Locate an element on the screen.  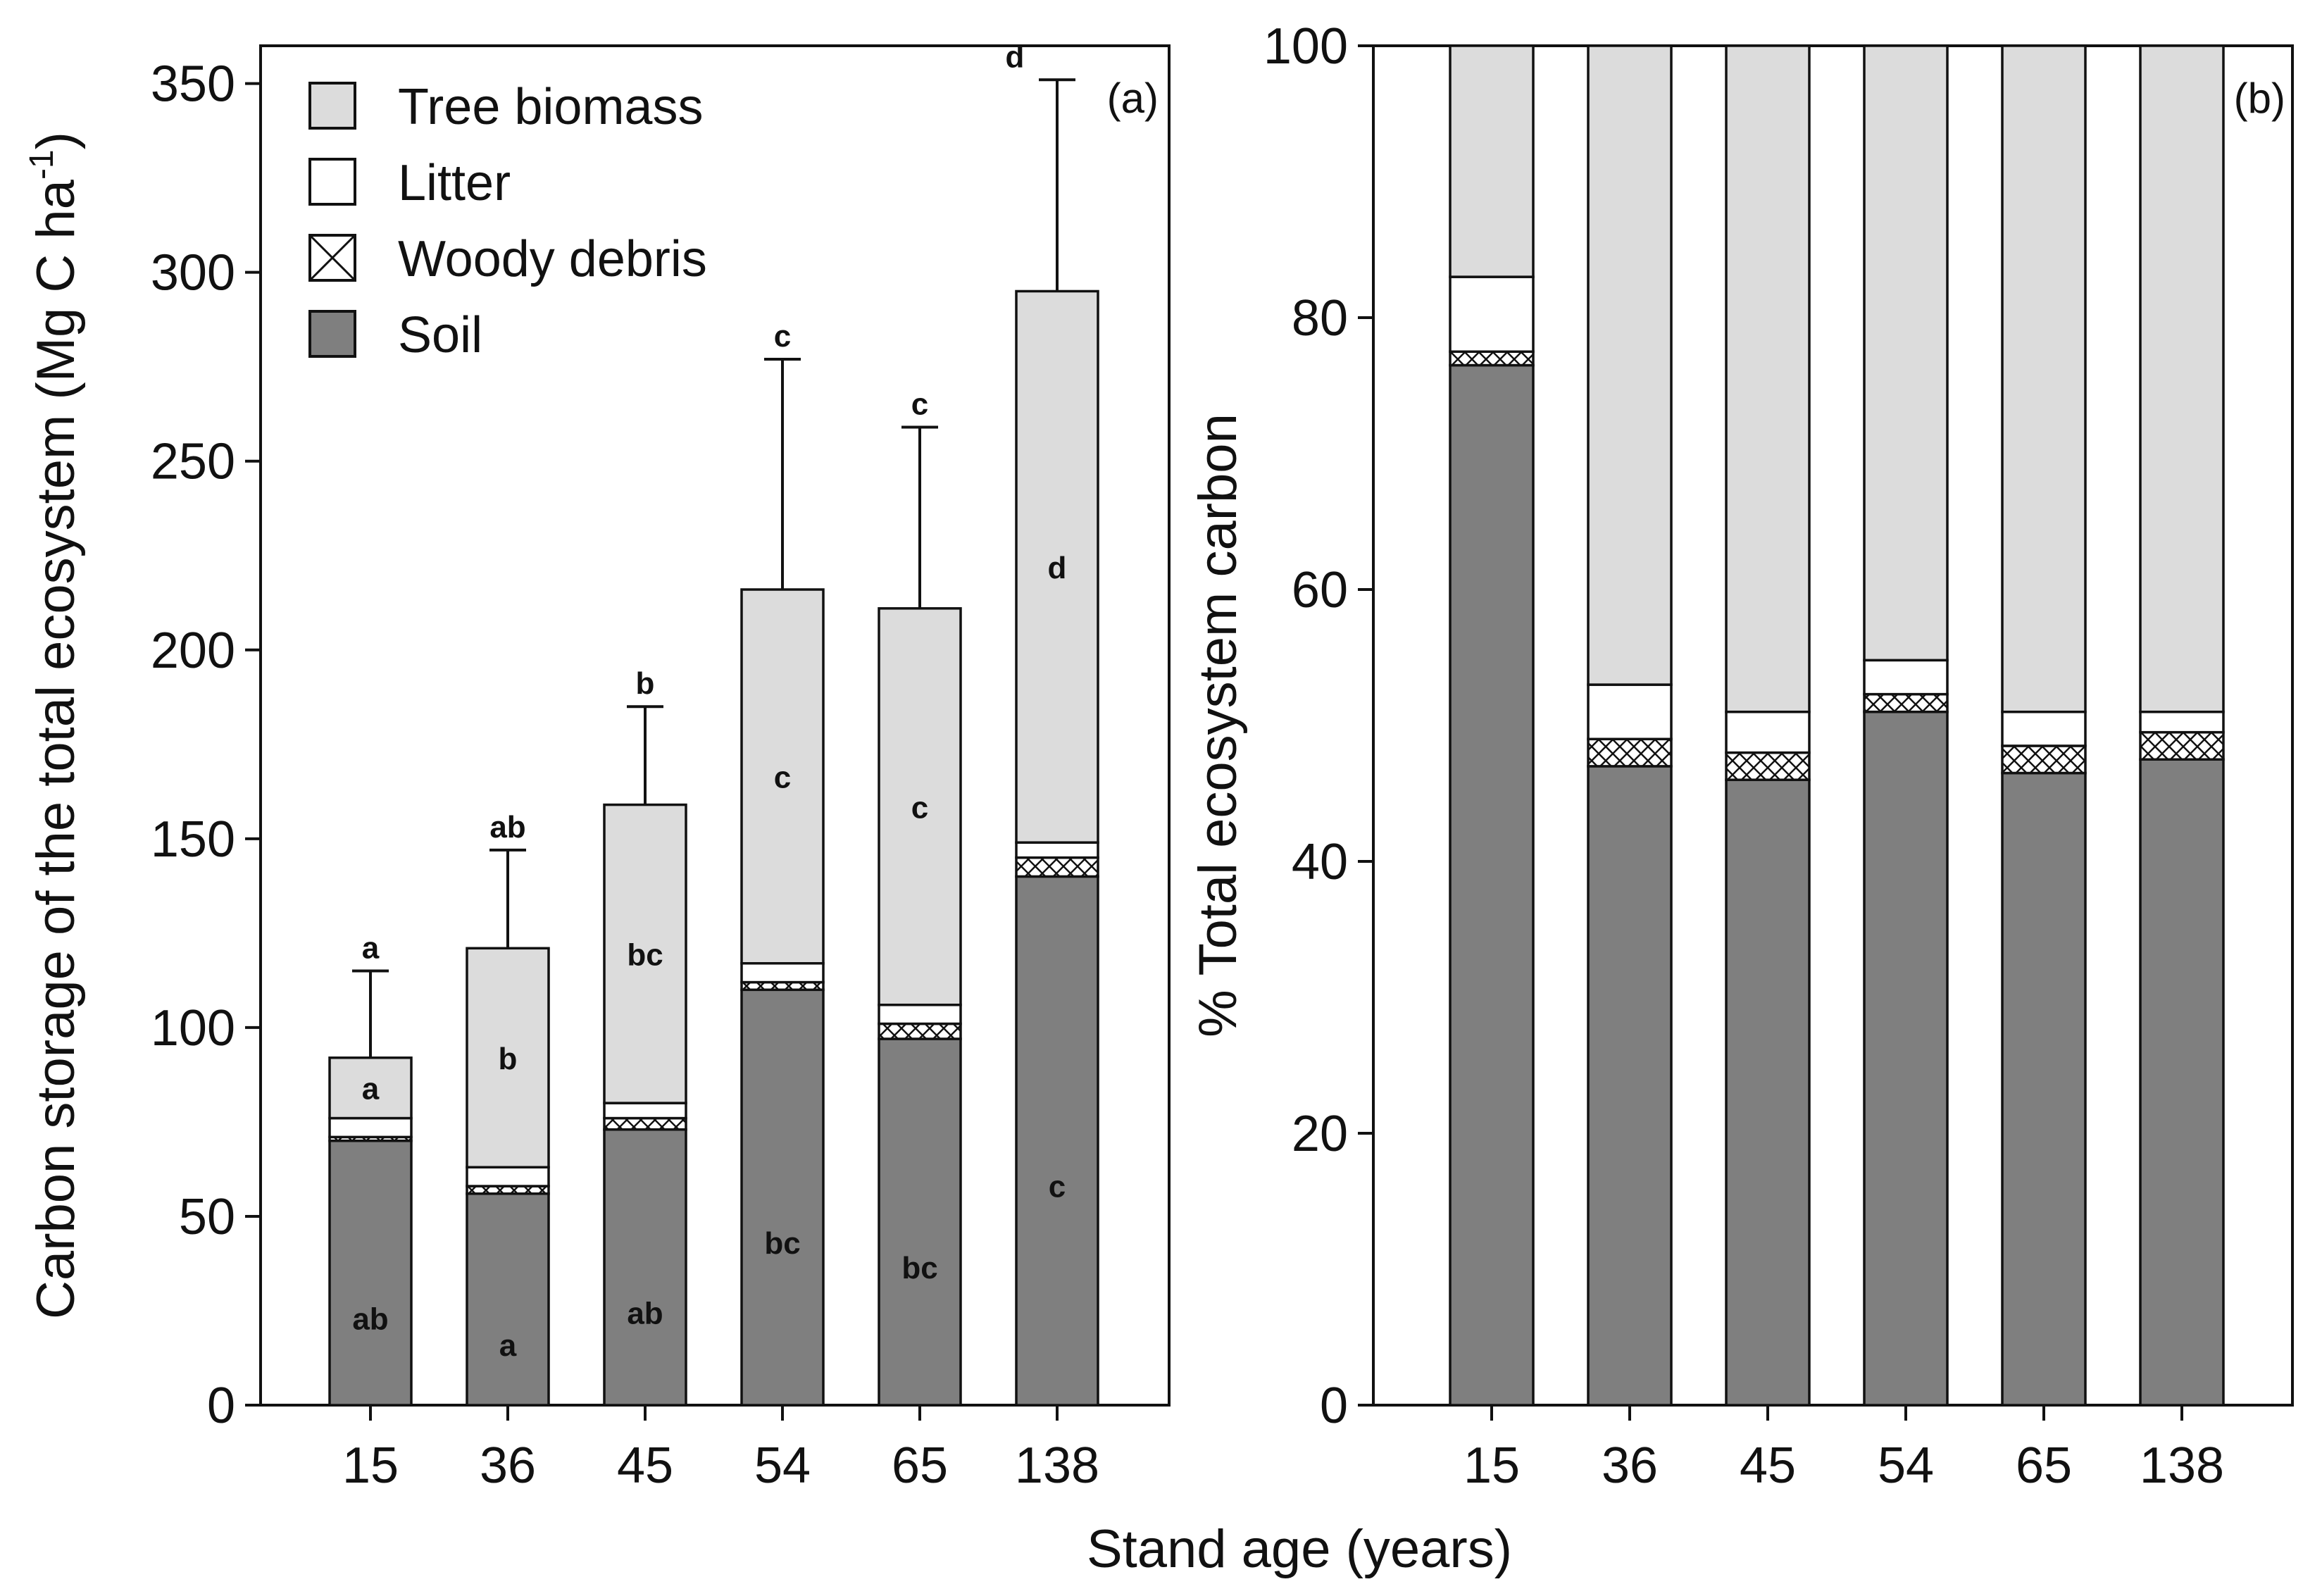
tree-letter-138: d is located at coordinates (1057, 568).